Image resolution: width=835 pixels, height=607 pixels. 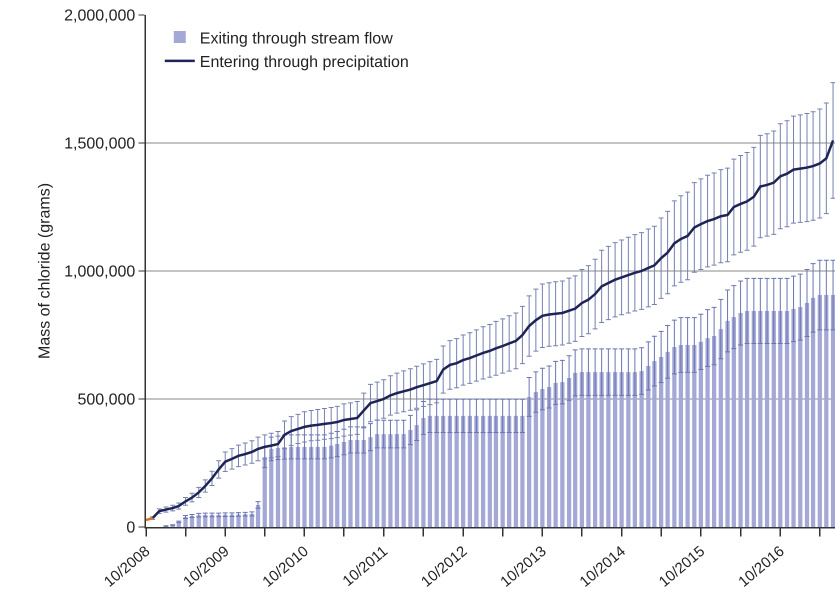 What do you see at coordinates (106, 400) in the screenshot?
I see `y-tick-label: 500,000` at bounding box center [106, 400].